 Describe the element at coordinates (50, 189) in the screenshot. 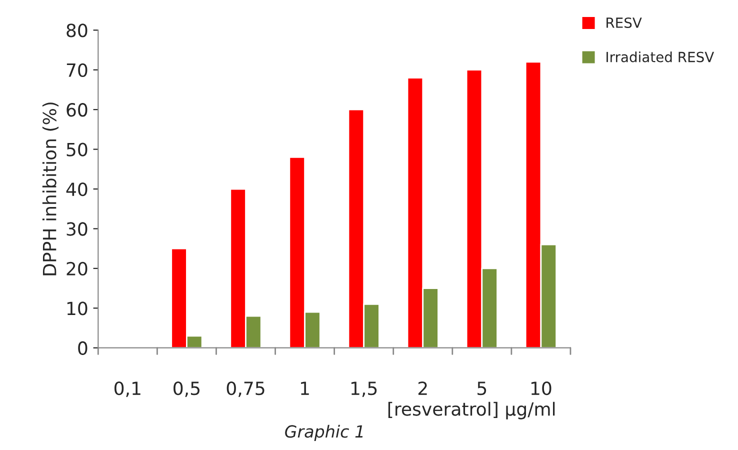

I see `y-axis-title: DPPH inhibition (%)` at that location.